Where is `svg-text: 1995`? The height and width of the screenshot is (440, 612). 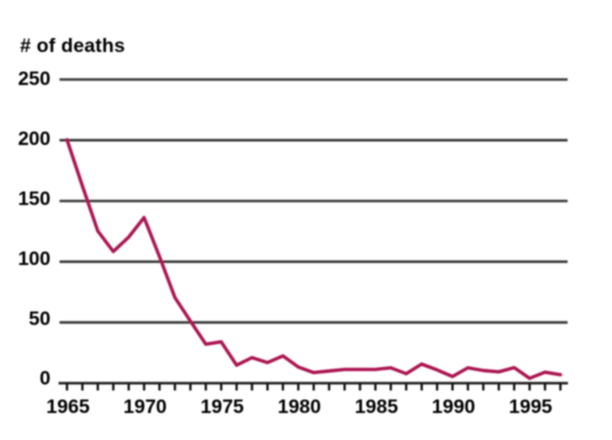
svg-text: 1995 is located at coordinates (531, 407).